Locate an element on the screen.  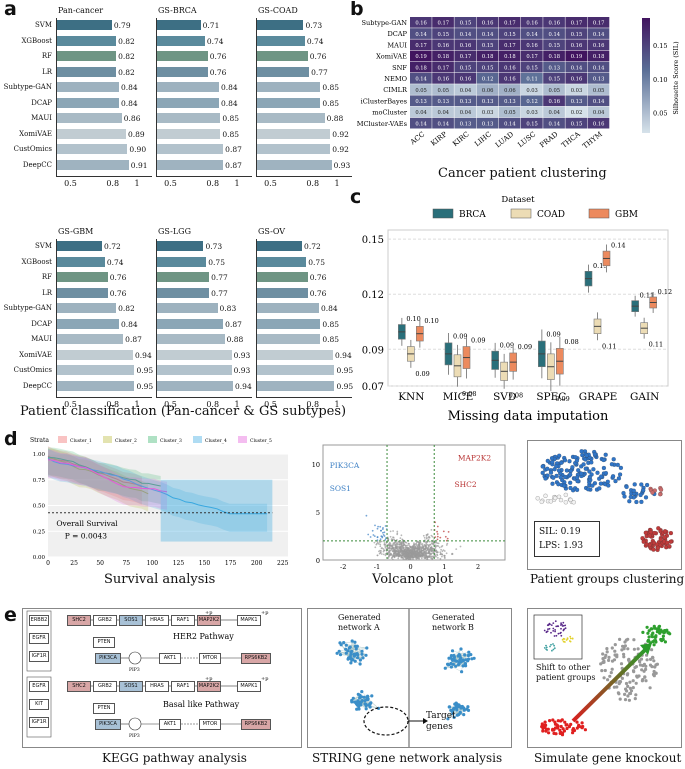
ko-inset-teal is located at coordinates (554, 645).